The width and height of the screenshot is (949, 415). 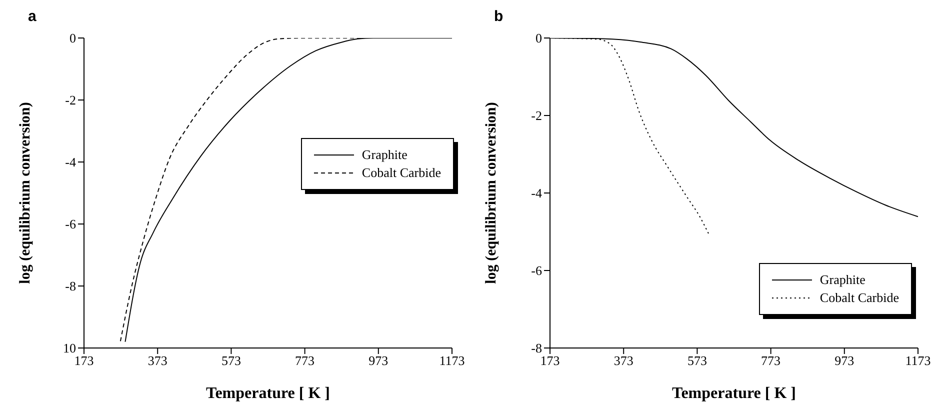 What do you see at coordinates (32, 16) in the screenshot?
I see `chart-title: a` at bounding box center [32, 16].